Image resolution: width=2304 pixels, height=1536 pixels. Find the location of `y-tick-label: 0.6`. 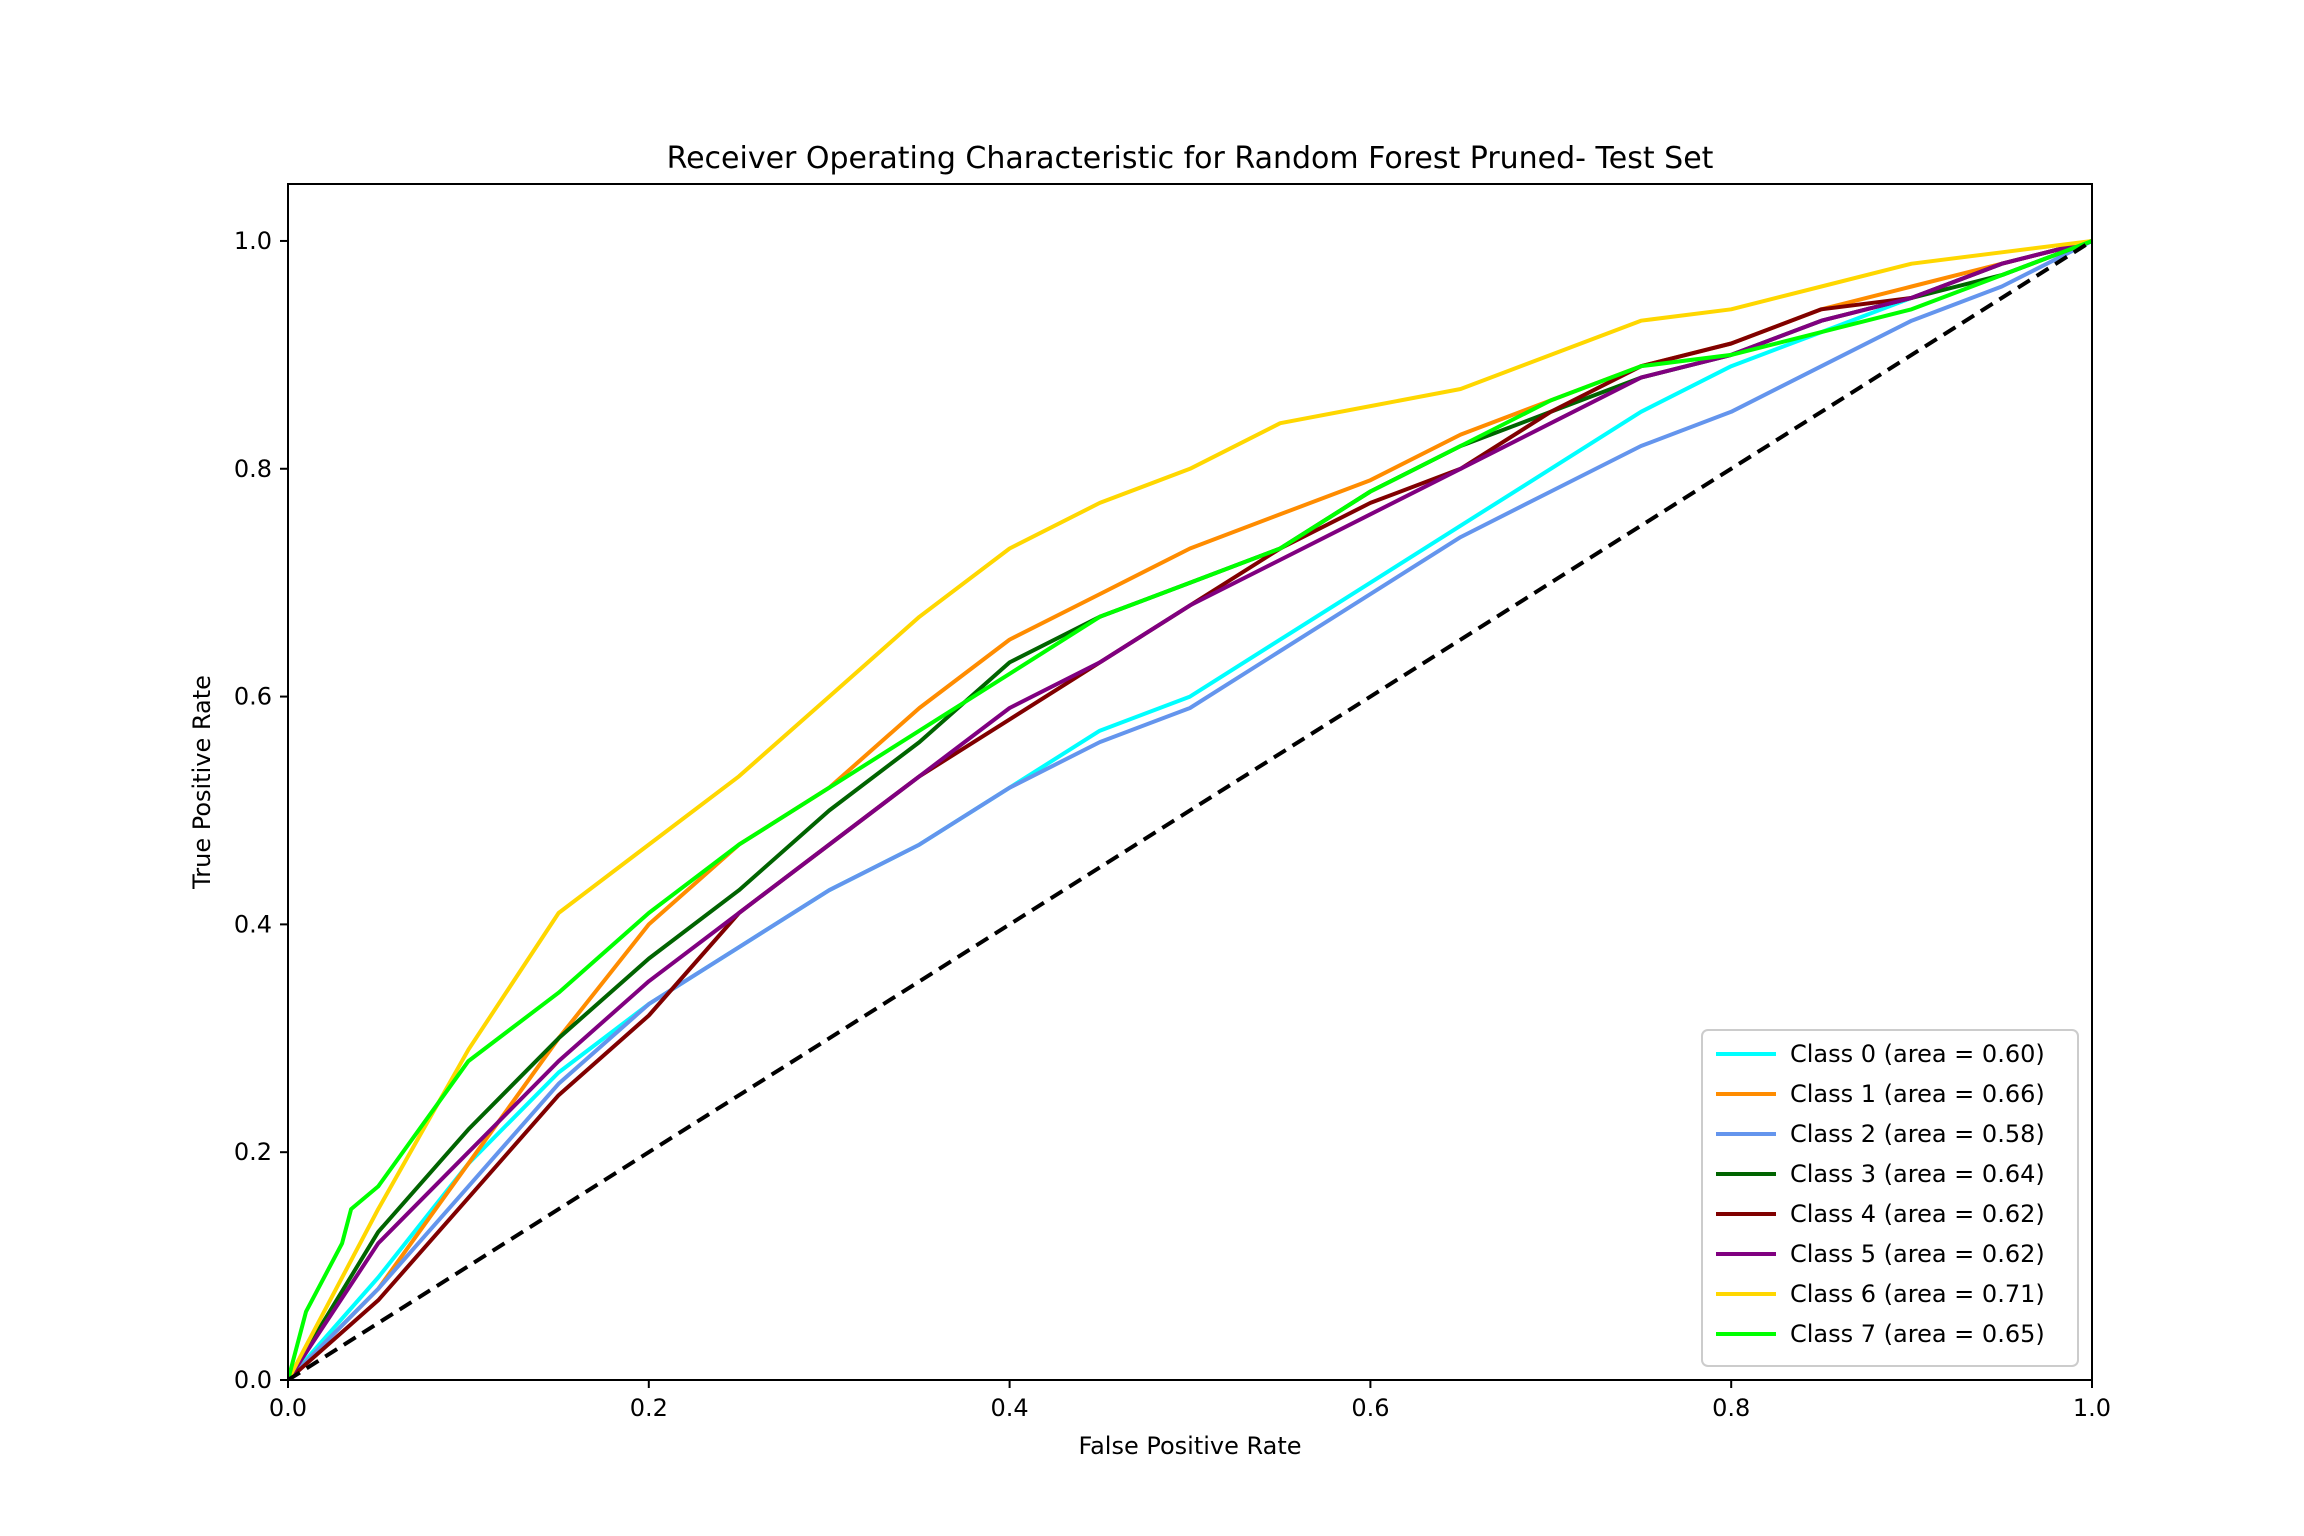

y-tick-label: 0.6 is located at coordinates (253, 697).